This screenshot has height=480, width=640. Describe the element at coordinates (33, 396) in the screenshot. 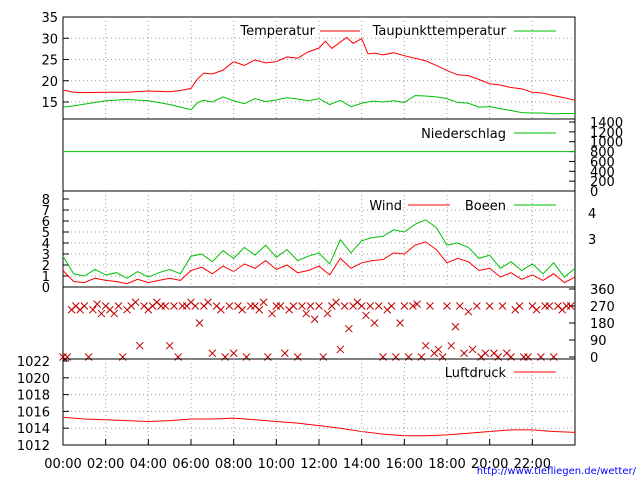

I see `pressure-tick-label: 1018` at that location.